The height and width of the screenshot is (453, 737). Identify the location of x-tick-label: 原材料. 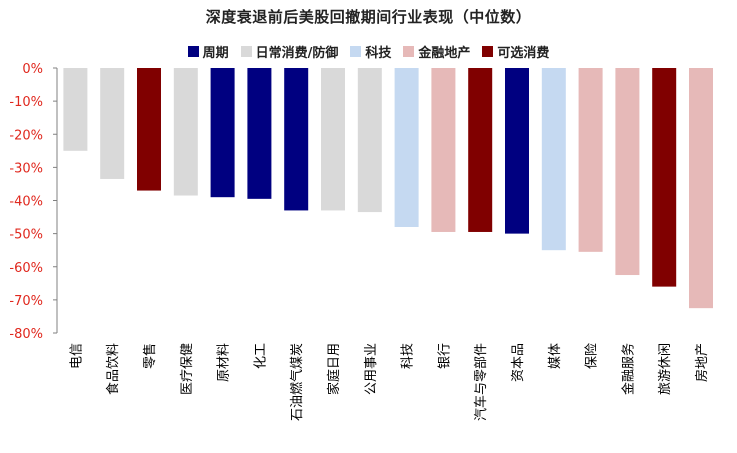
(224, 362).